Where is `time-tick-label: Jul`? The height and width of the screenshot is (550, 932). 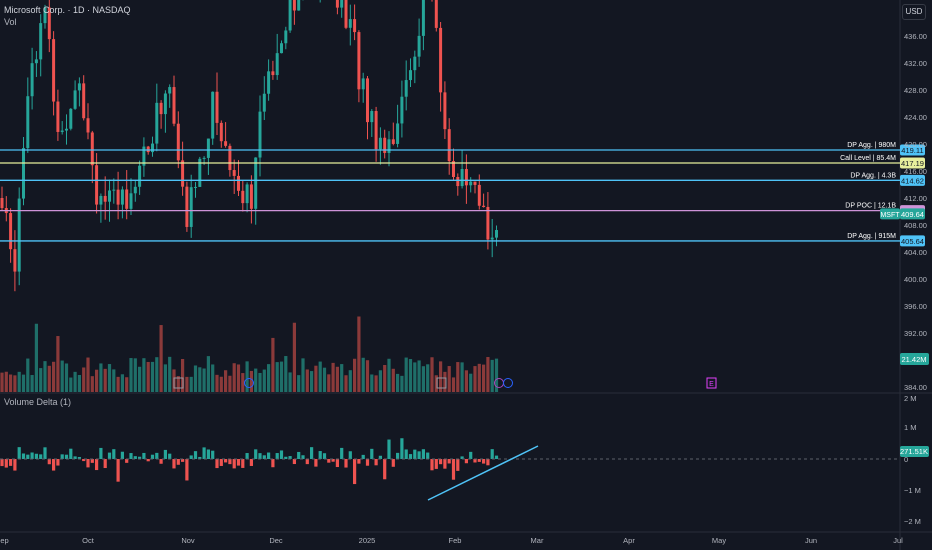 time-tick-label: Jul is located at coordinates (898, 540).